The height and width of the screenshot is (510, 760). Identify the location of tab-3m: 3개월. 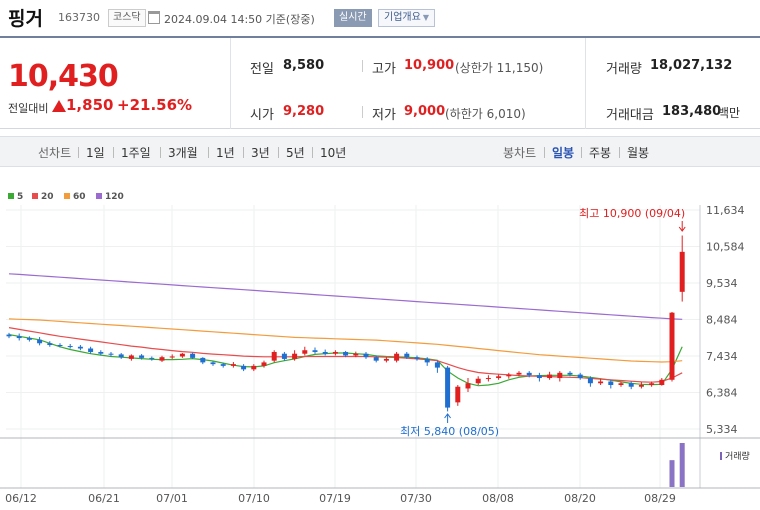
(183, 153).